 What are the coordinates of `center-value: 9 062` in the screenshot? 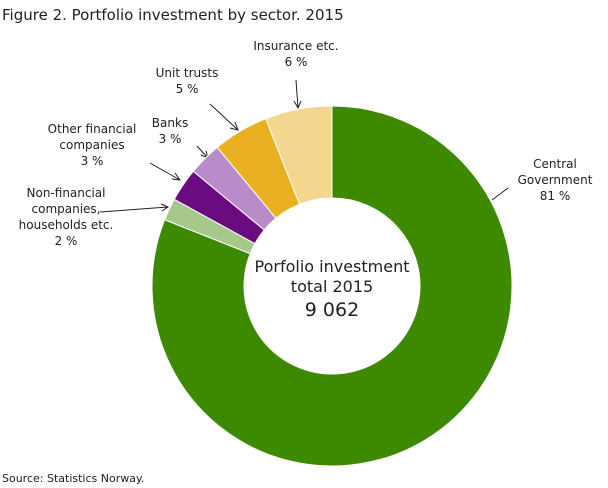 It's located at (332, 310).